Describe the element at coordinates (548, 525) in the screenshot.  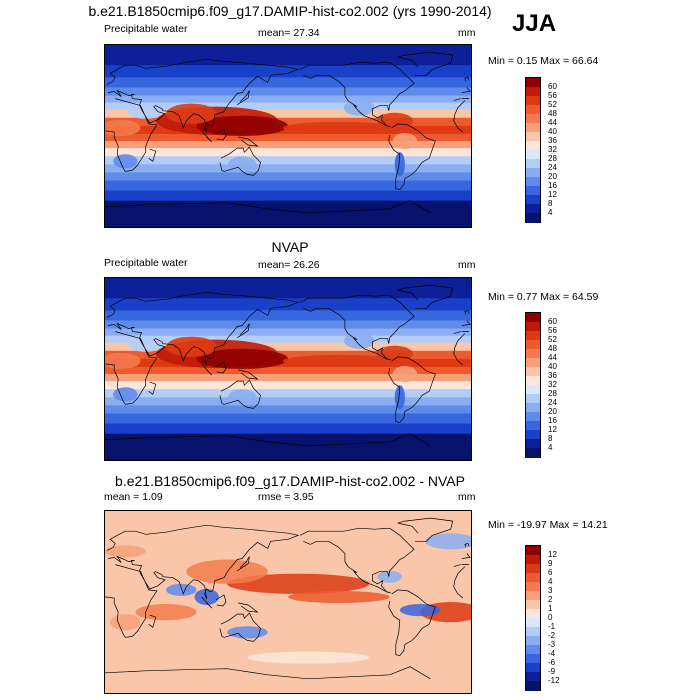
I see `panel-minmax-diff: Min = -19.97 Max = 14.21` at that location.